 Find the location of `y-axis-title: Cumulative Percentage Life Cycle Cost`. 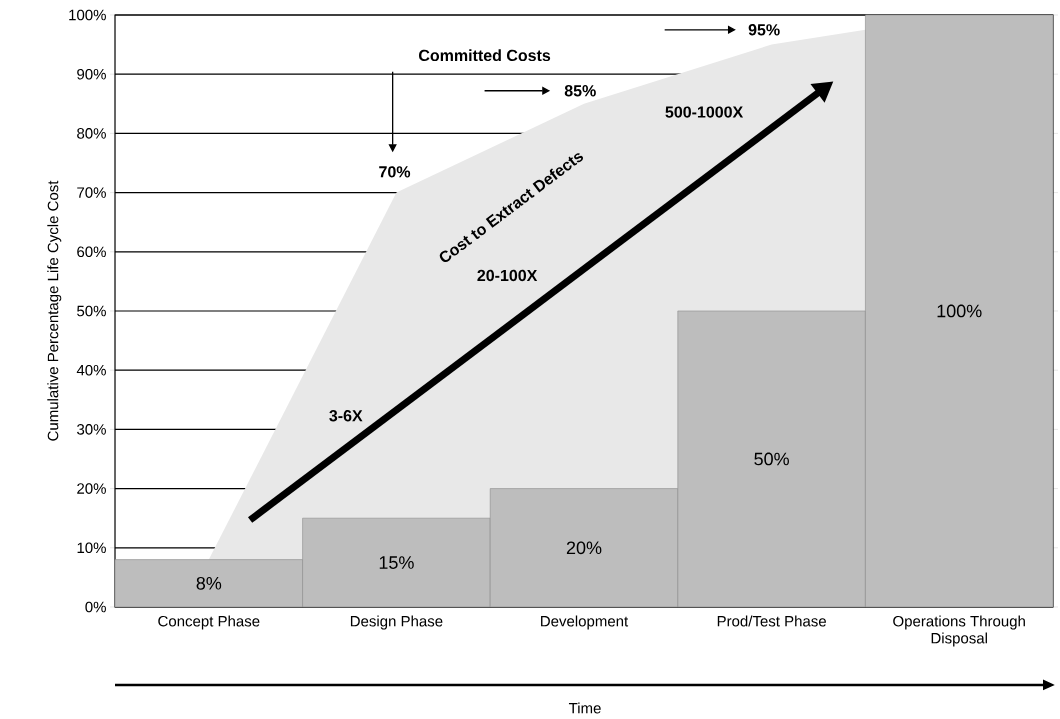

y-axis-title: Cumulative Percentage Life Cycle Cost is located at coordinates (54, 310).